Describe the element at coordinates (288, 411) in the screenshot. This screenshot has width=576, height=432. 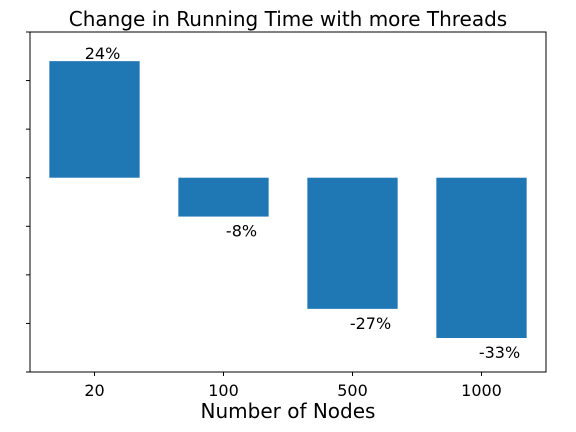
I see `x-axis-label: Number of Nodes` at that location.